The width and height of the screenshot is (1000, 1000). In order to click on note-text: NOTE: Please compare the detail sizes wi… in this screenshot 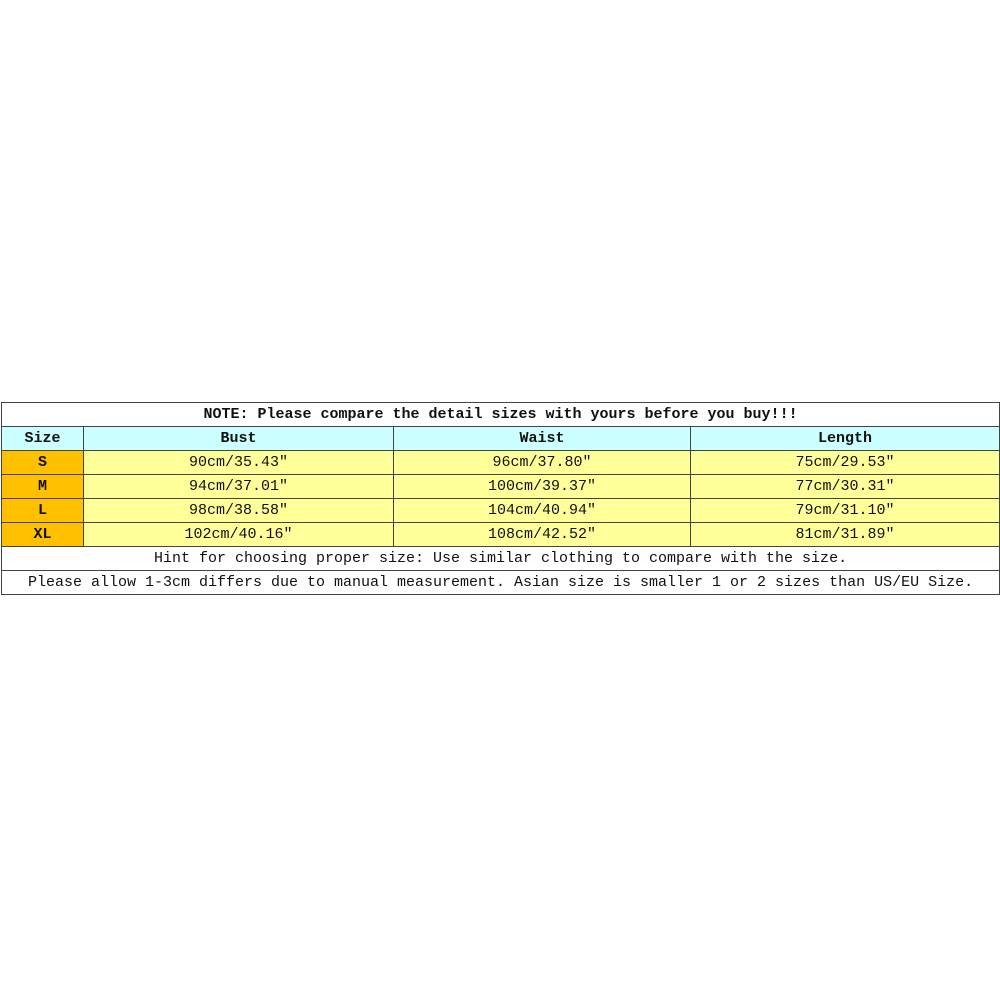, I will do `click(500, 414)`.